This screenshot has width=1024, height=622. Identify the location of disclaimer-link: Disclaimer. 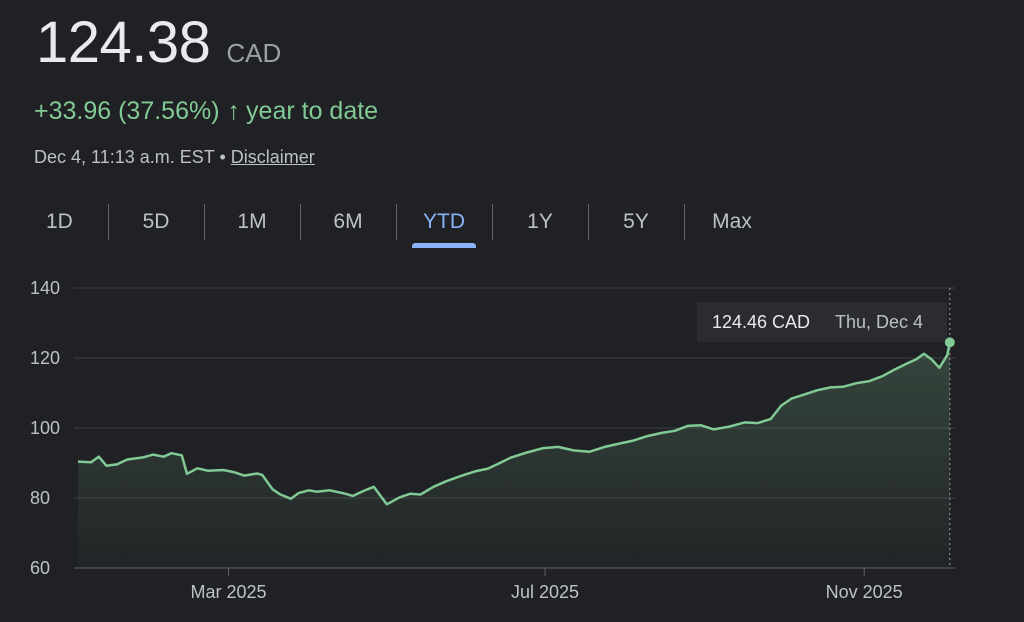
(272, 157).